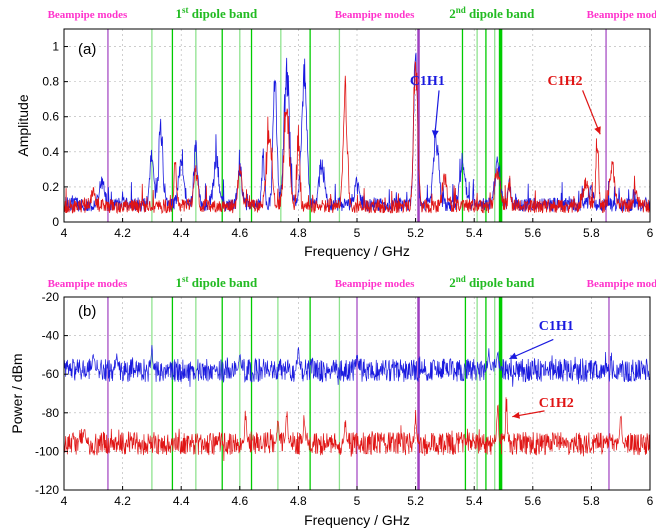 The image size is (656, 530). I want to click on y-axis-label: Amplitude, so click(23, 125).